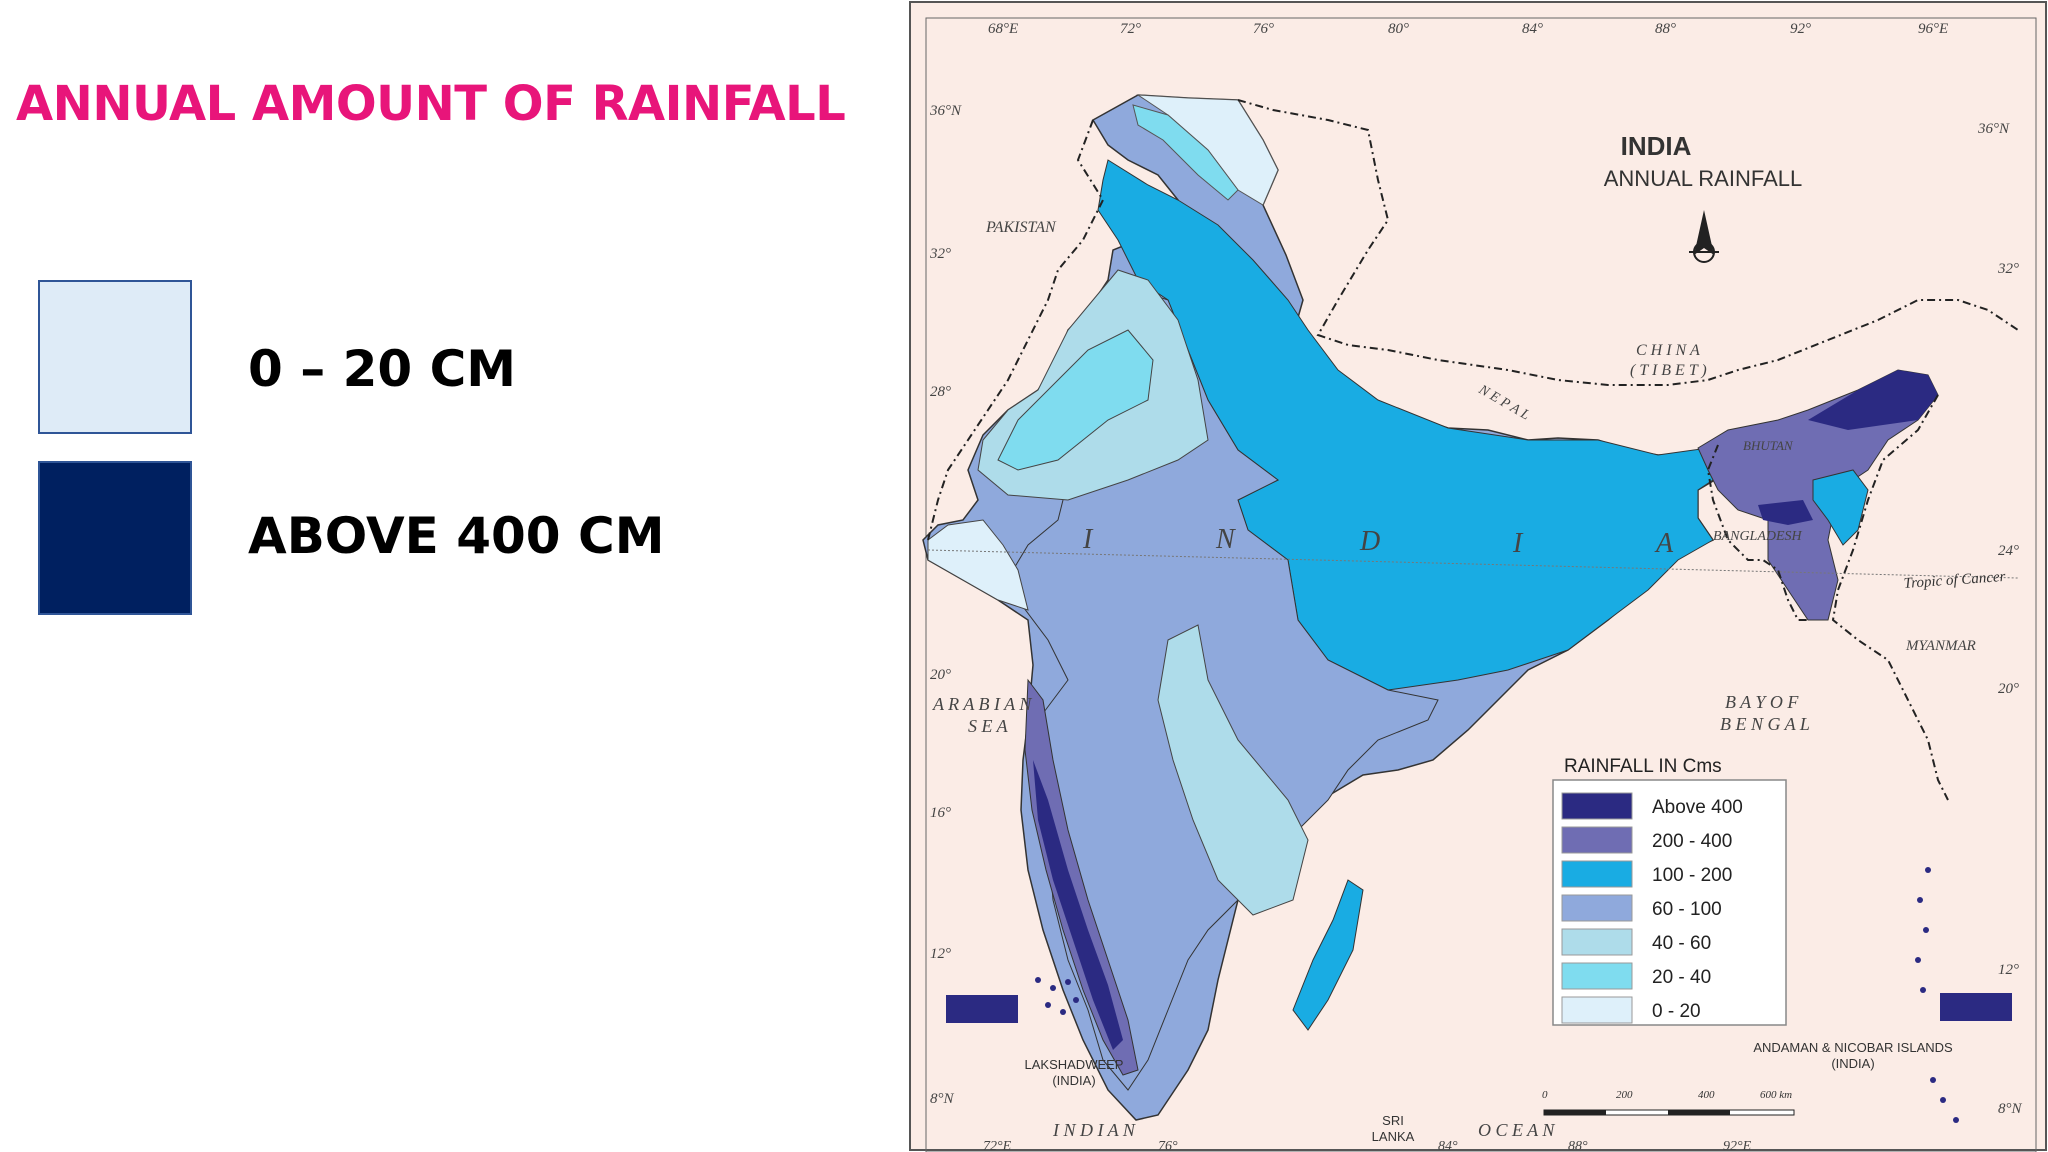 This screenshot has width=2048, height=1152. Describe the element at coordinates (1762, 702) in the screenshot. I see `label-bay-of-bengal: B A Y O F` at that location.